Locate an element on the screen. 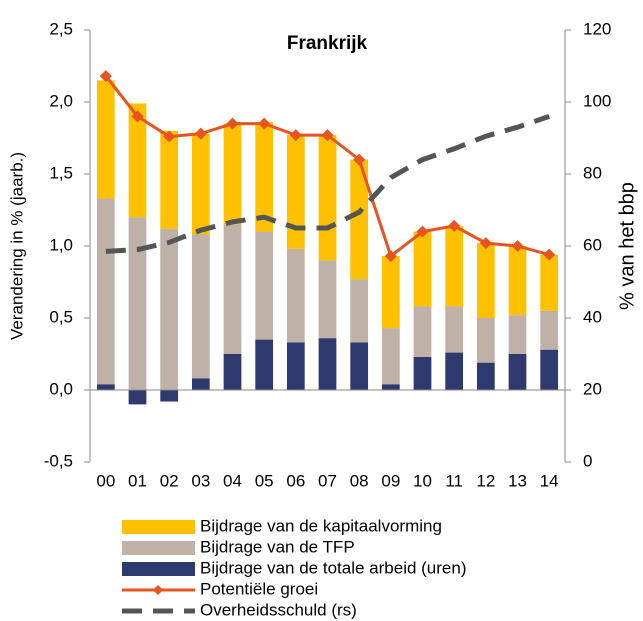 Image resolution: width=643 pixels, height=621 pixels. x-tick-label: 02 is located at coordinates (169, 480).